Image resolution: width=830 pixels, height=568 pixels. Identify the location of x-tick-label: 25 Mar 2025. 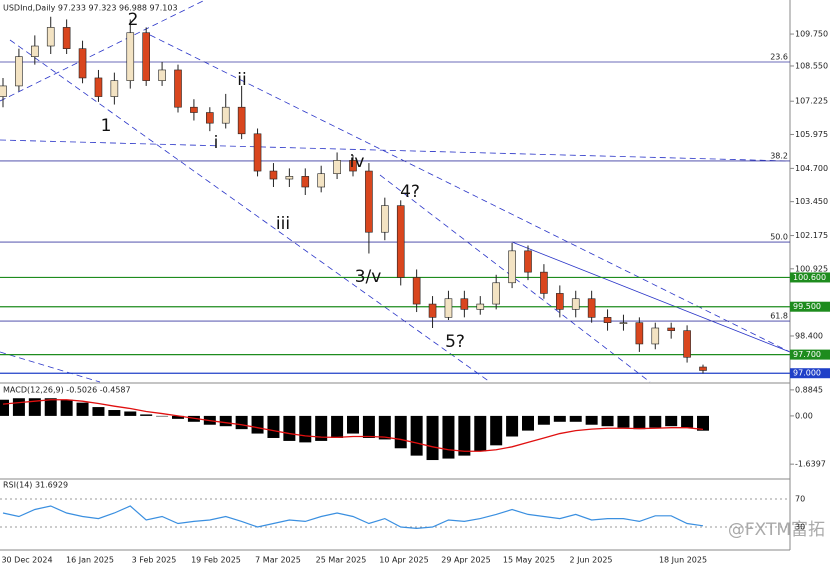
(341, 560).